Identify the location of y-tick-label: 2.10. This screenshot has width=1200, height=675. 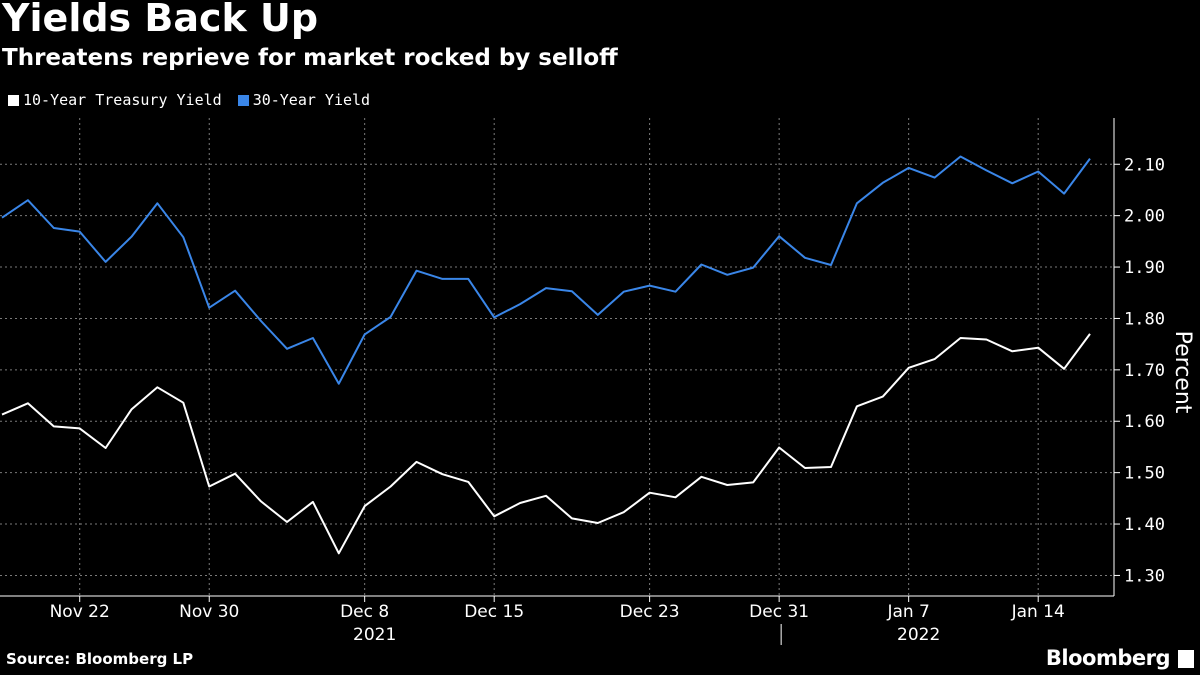
(1144, 165).